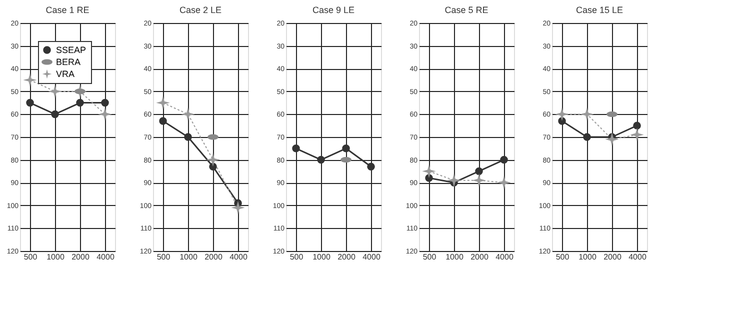  What do you see at coordinates (71, 50) in the screenshot?
I see `legend-label: SSEAP` at bounding box center [71, 50].